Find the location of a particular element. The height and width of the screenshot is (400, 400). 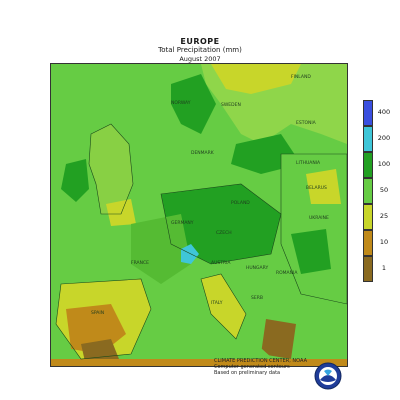

label-germany: GERMANY is located at coordinates (182, 223).